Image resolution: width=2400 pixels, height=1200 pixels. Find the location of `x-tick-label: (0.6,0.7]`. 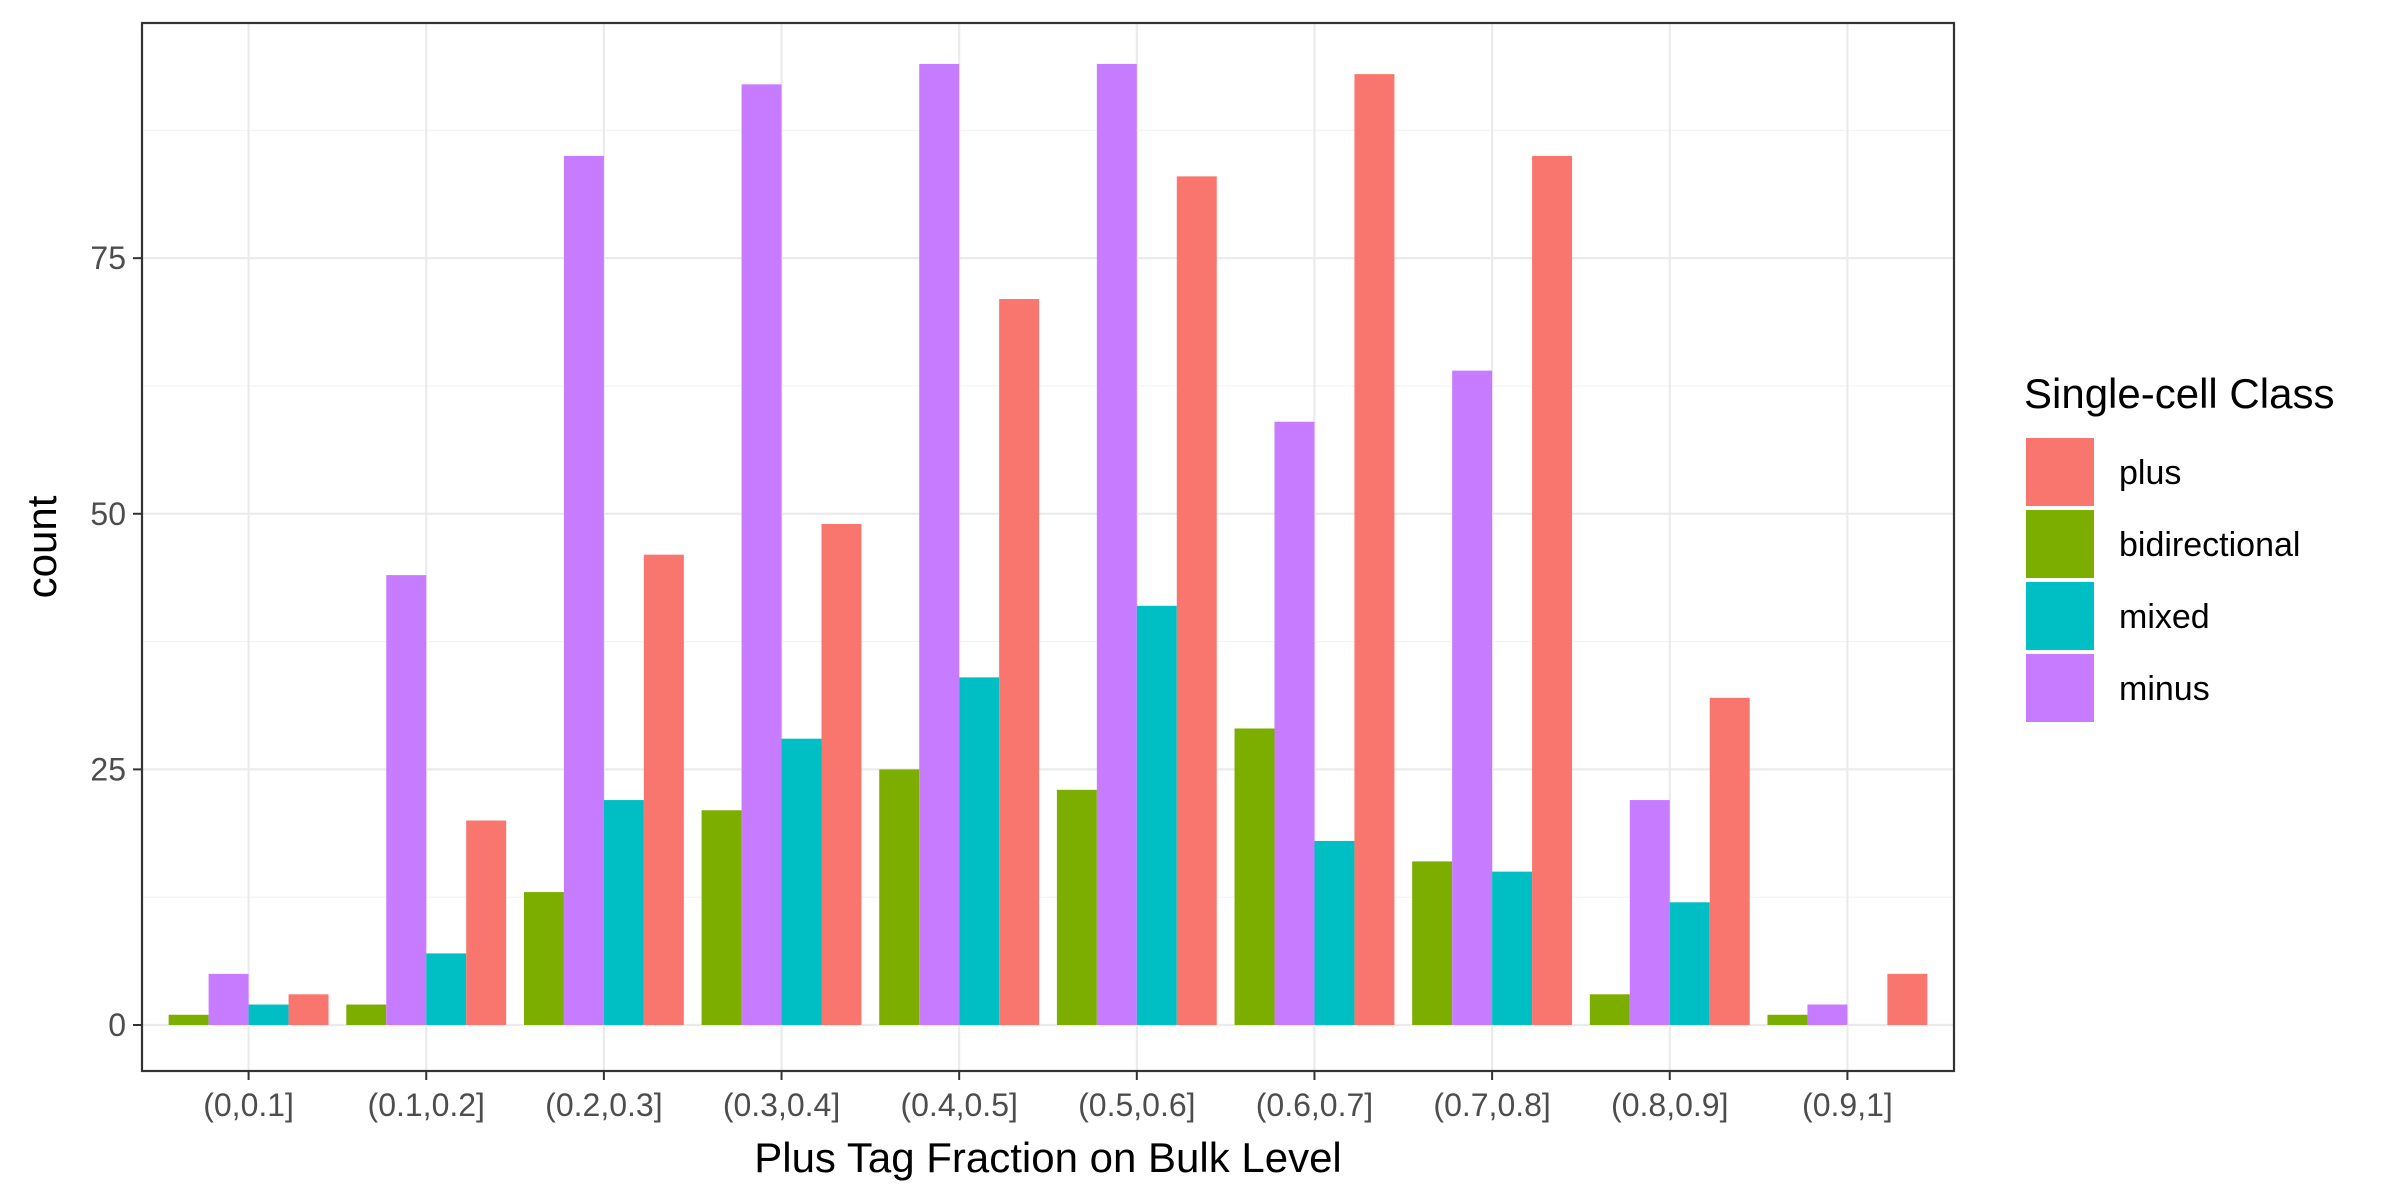

x-tick-label: (0.6,0.7] is located at coordinates (1314, 1105).